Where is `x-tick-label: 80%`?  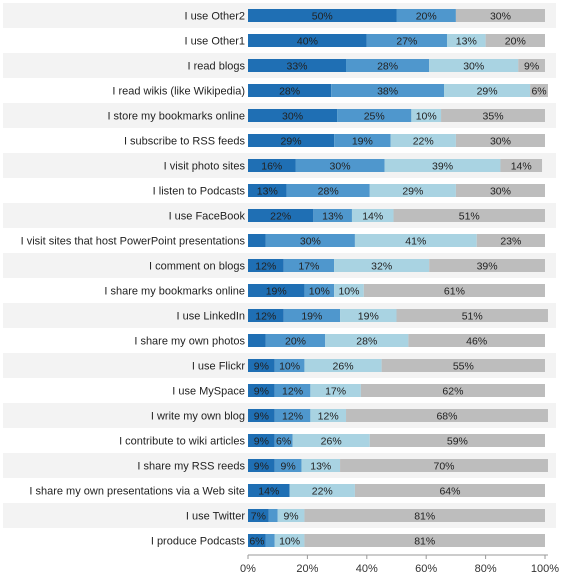
x-tick-label: 80% is located at coordinates (486, 569).